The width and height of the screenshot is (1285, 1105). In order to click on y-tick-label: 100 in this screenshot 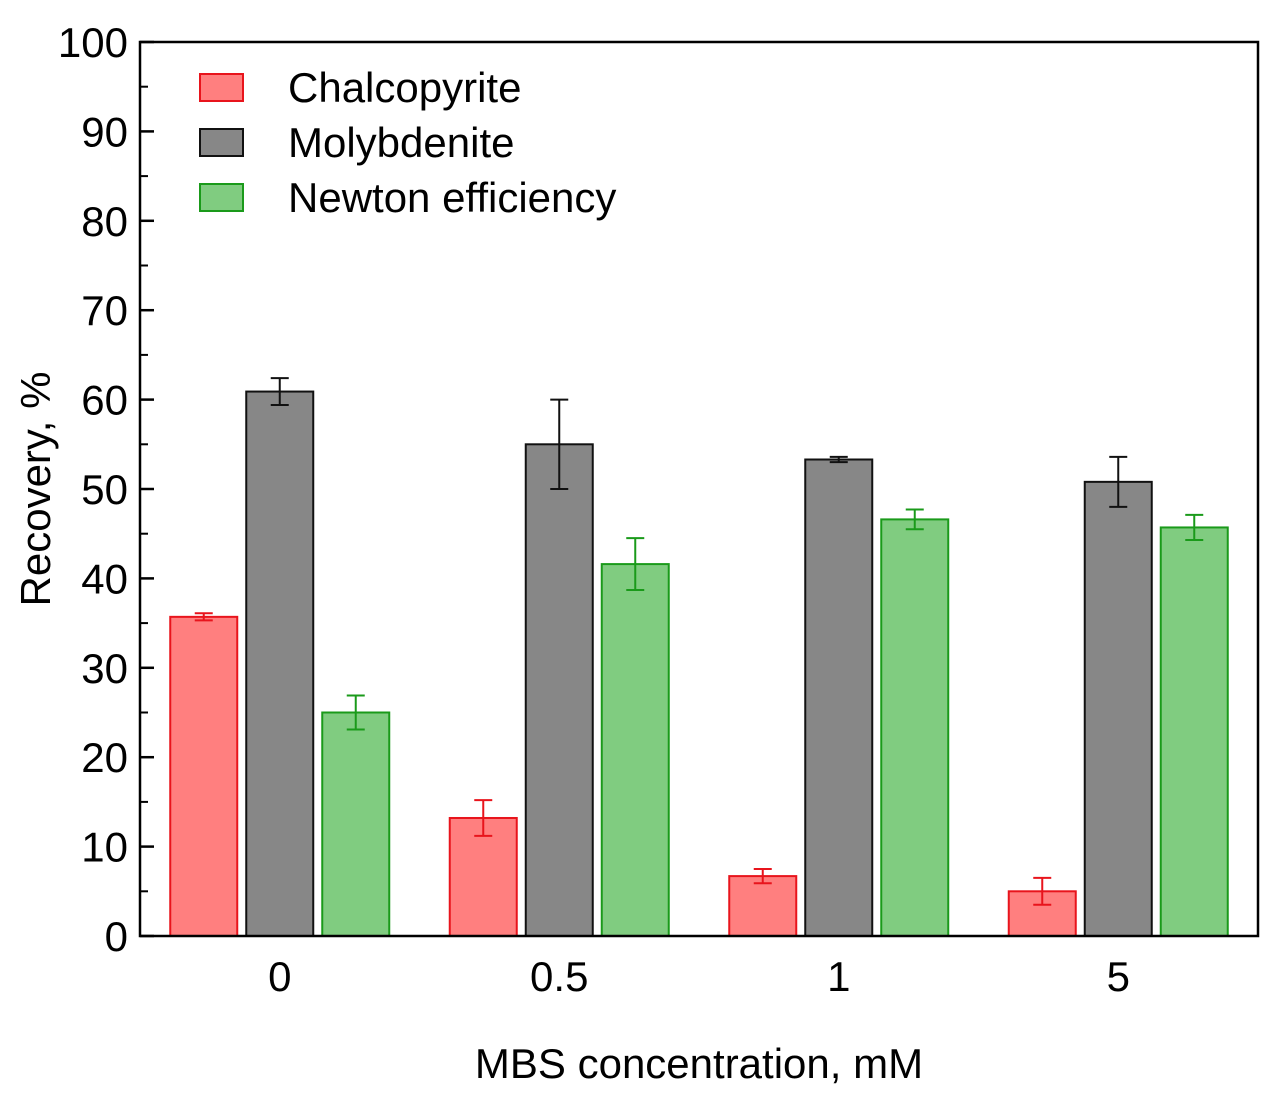, I will do `click(93, 42)`.